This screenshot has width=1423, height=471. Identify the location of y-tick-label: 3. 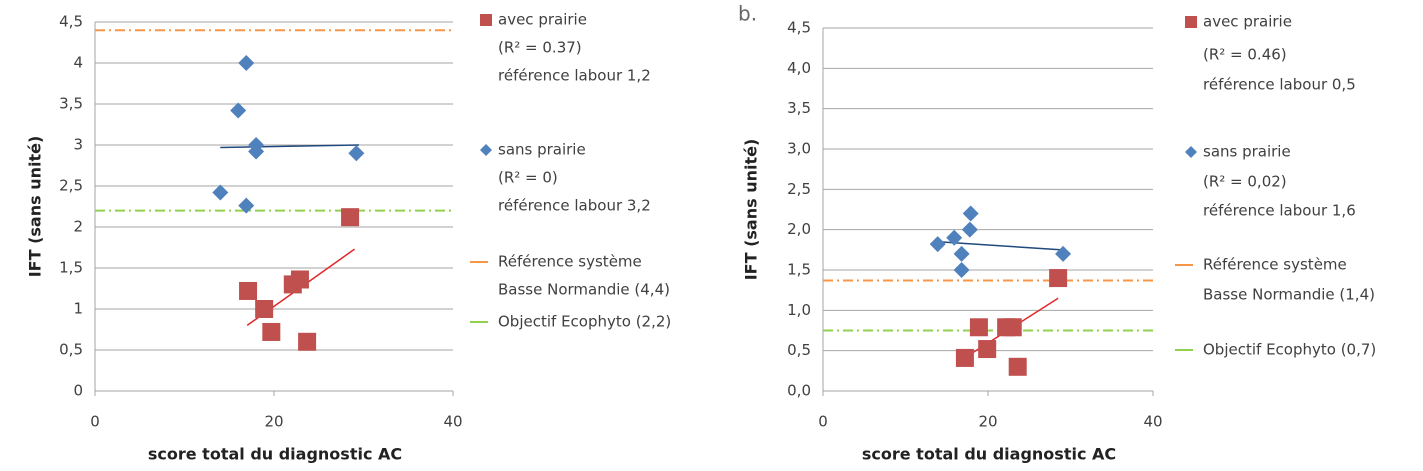
(78, 145).